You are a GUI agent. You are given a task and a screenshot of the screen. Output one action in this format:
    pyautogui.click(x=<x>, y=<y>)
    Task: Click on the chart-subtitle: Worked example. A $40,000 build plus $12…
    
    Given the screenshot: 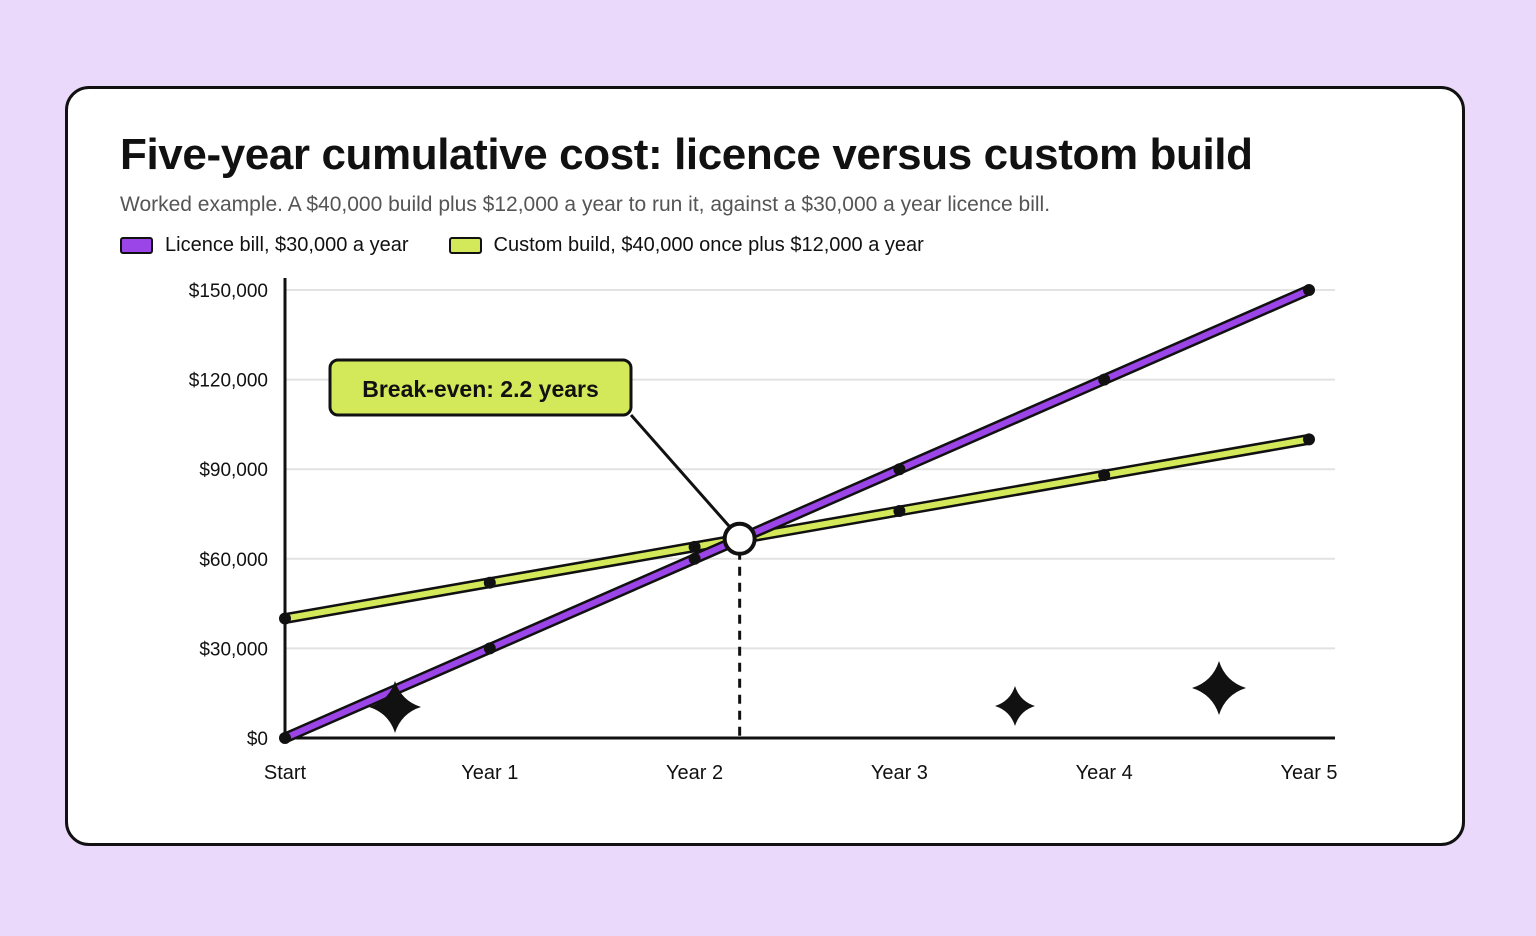 What is the action you would take?
    pyautogui.click(x=585, y=204)
    